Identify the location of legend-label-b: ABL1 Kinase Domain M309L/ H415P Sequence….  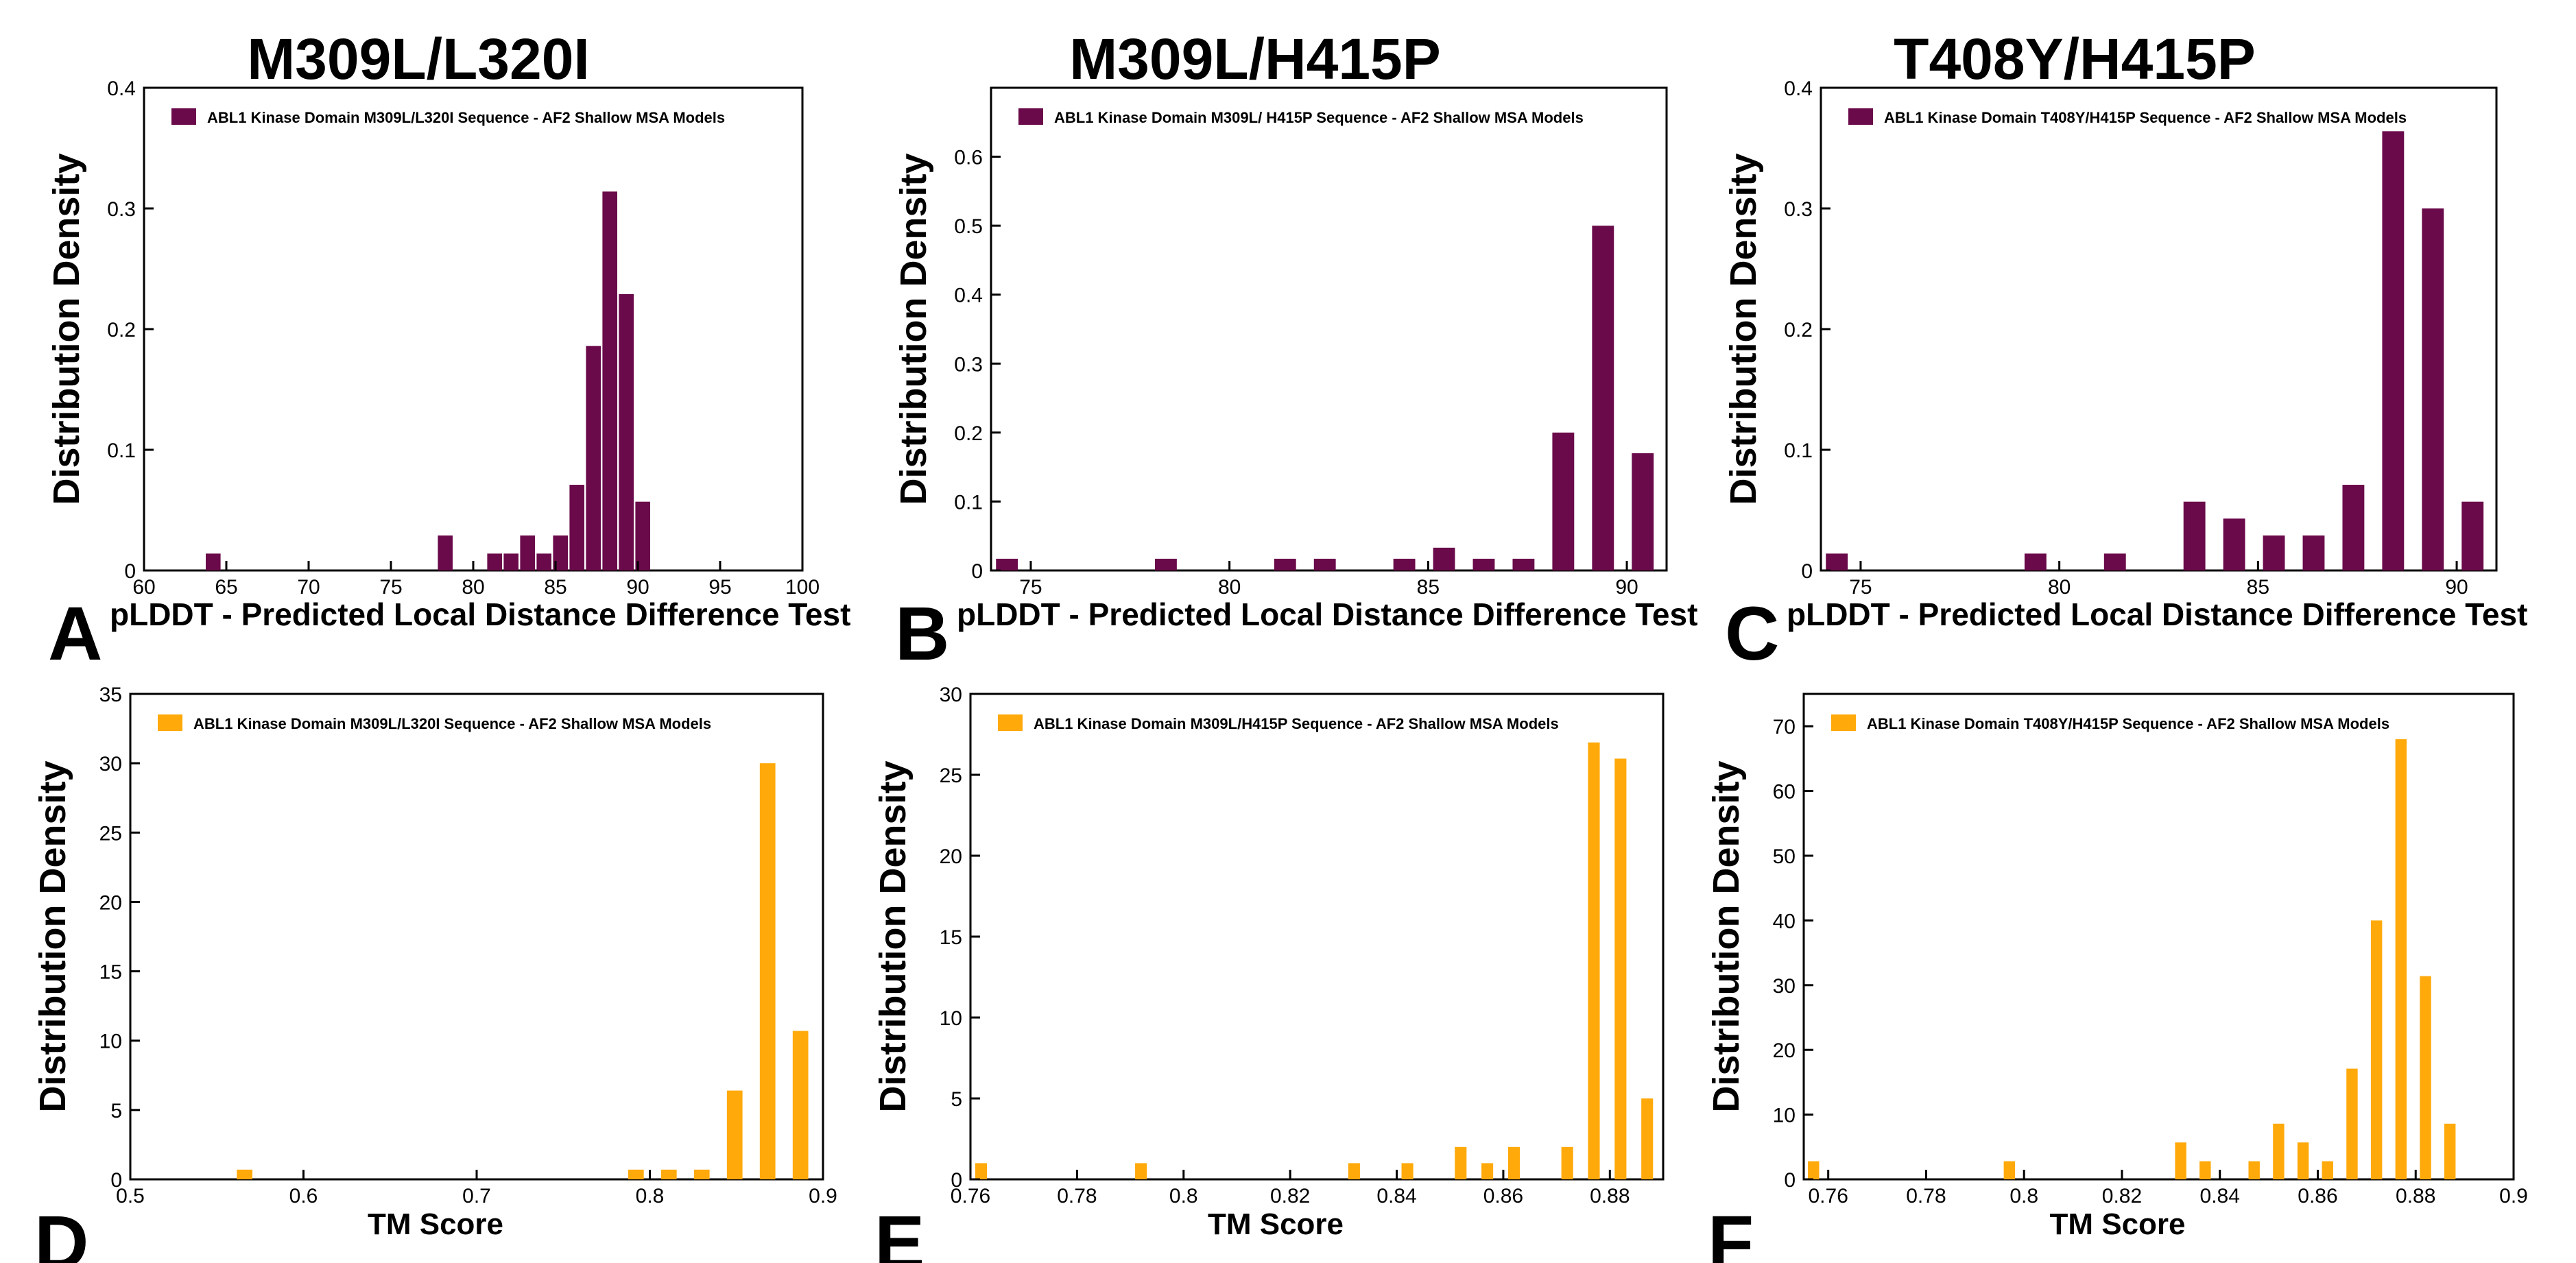
(1319, 117).